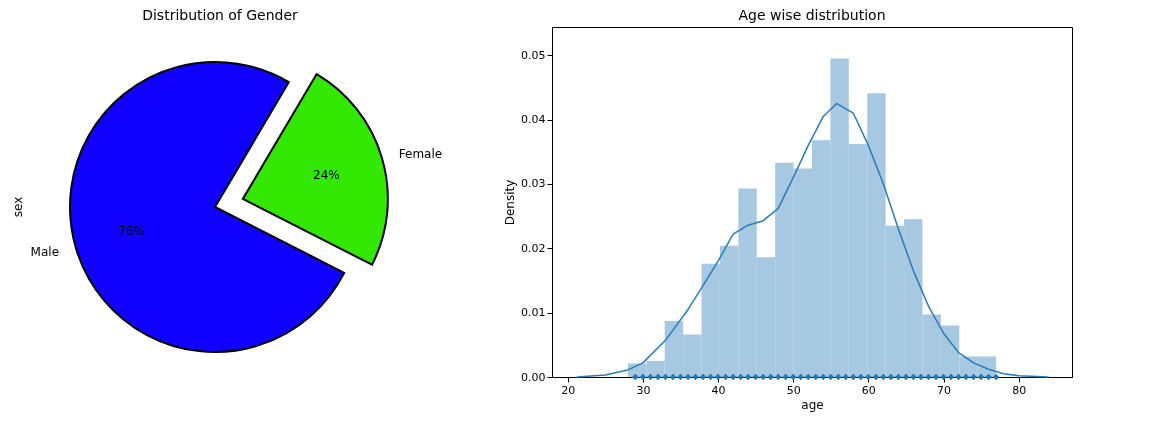 The height and width of the screenshot is (443, 1153). Describe the element at coordinates (944, 390) in the screenshot. I see `x-tick-label: 70` at that location.